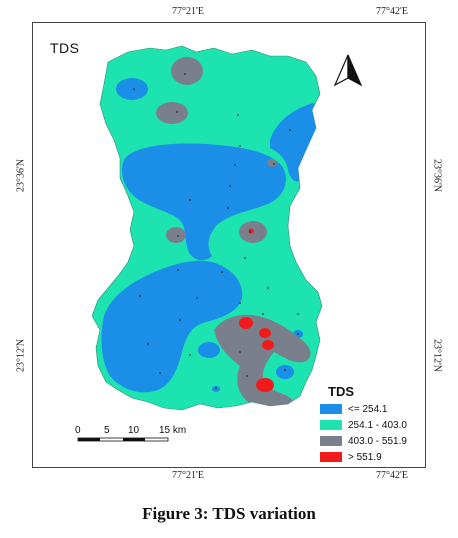  Describe the element at coordinates (377, 441) in the screenshot. I see `legend-label: 403.0 - 551.9` at that location.